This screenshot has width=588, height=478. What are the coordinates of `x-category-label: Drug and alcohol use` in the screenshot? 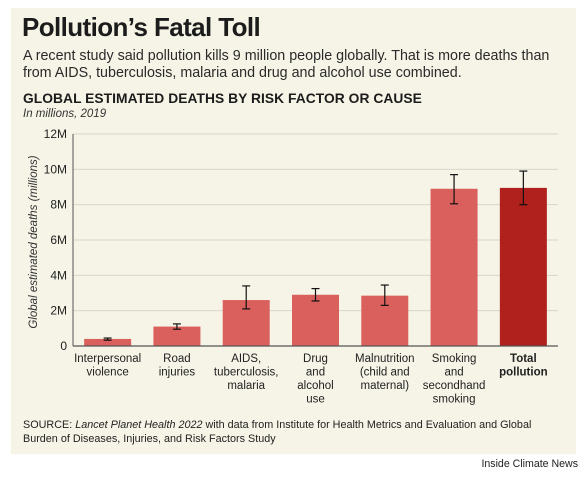 It's located at (315, 379).